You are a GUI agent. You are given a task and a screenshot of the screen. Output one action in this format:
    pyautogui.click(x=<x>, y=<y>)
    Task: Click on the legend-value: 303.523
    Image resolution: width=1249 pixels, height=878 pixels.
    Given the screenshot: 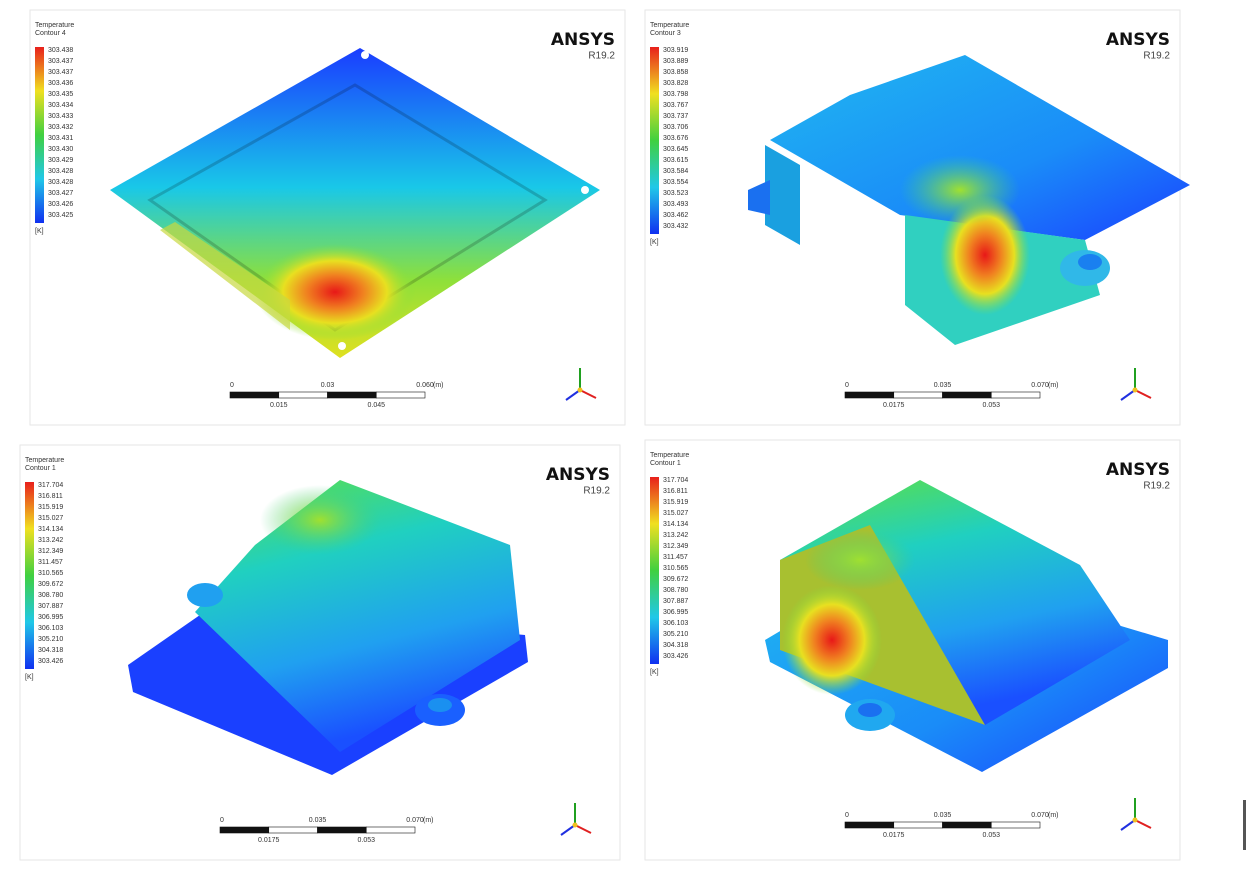 What is the action you would take?
    pyautogui.click(x=675, y=193)
    